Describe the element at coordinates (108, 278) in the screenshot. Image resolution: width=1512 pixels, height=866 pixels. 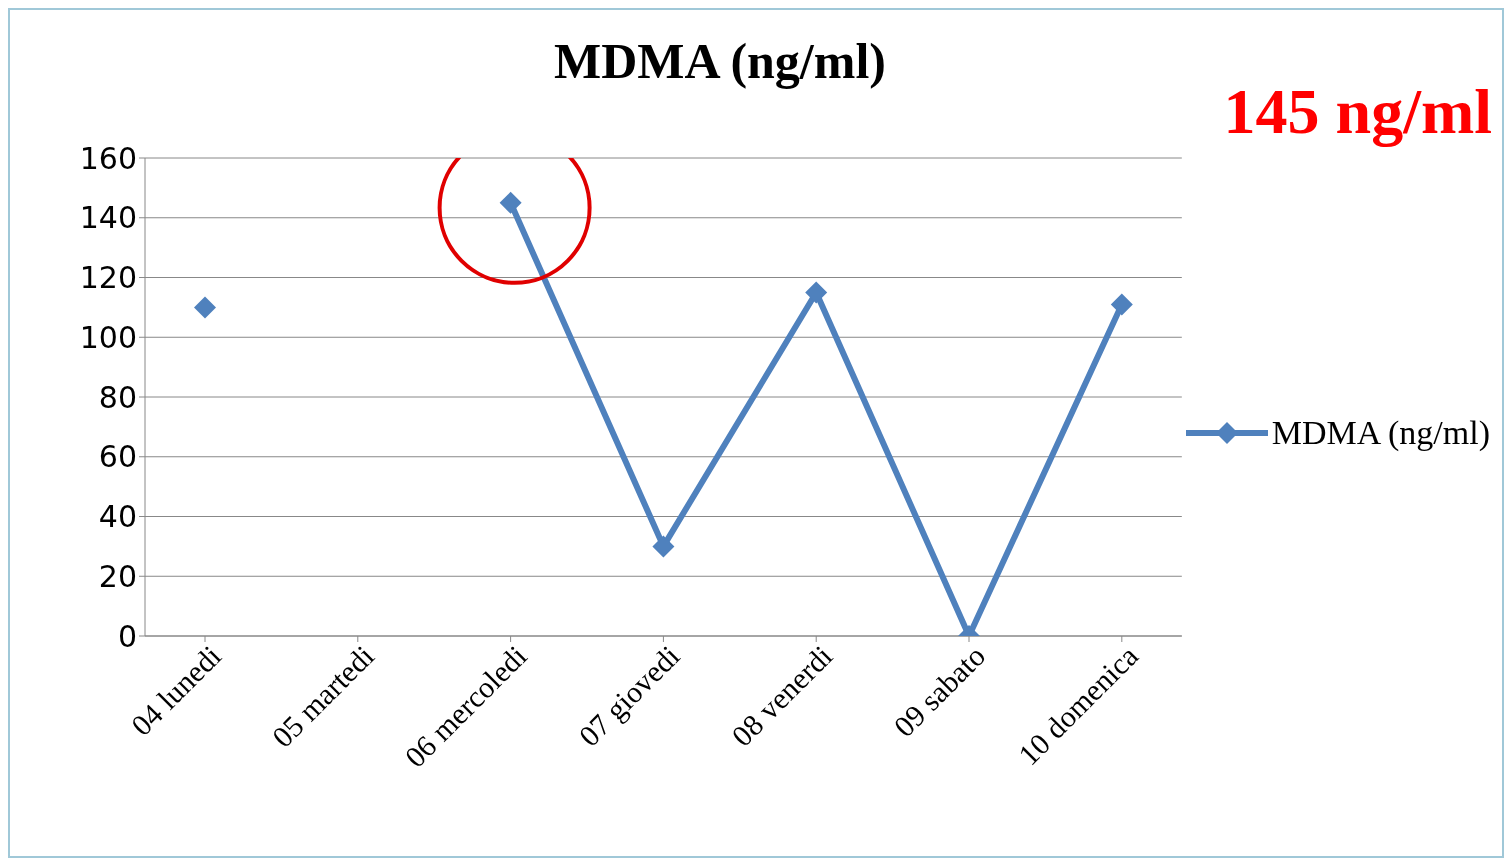
I see `y-tick-label: 120` at that location.